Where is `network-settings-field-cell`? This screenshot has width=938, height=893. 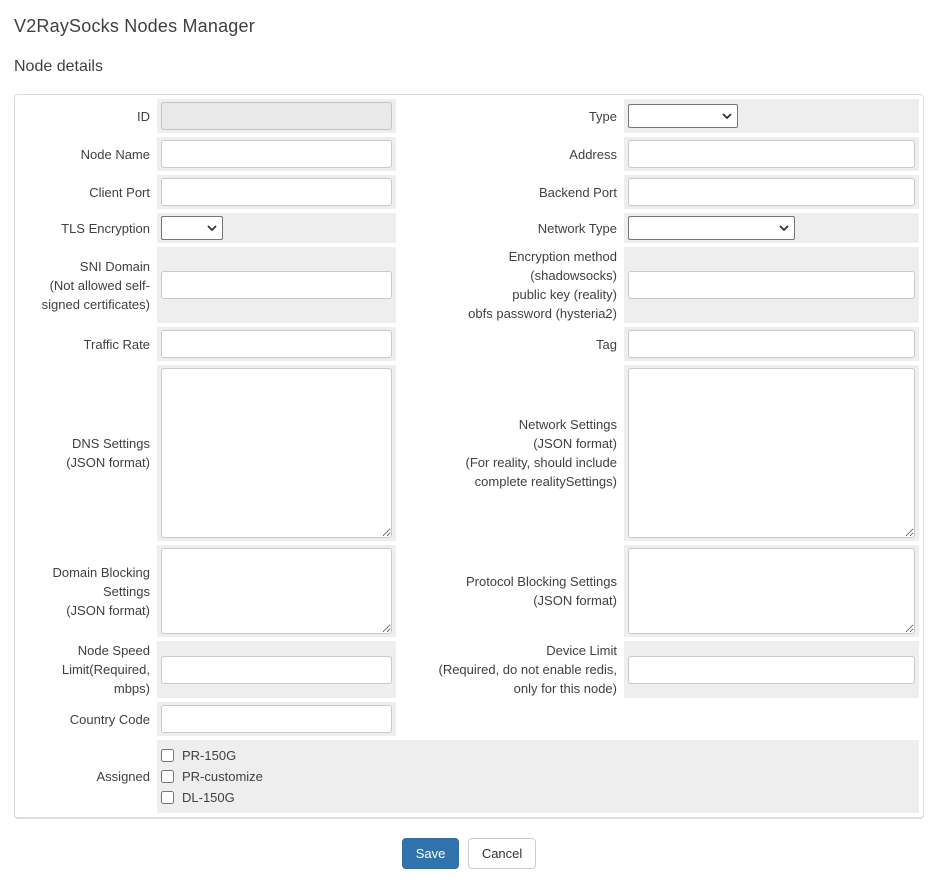 network-settings-field-cell is located at coordinates (771, 453).